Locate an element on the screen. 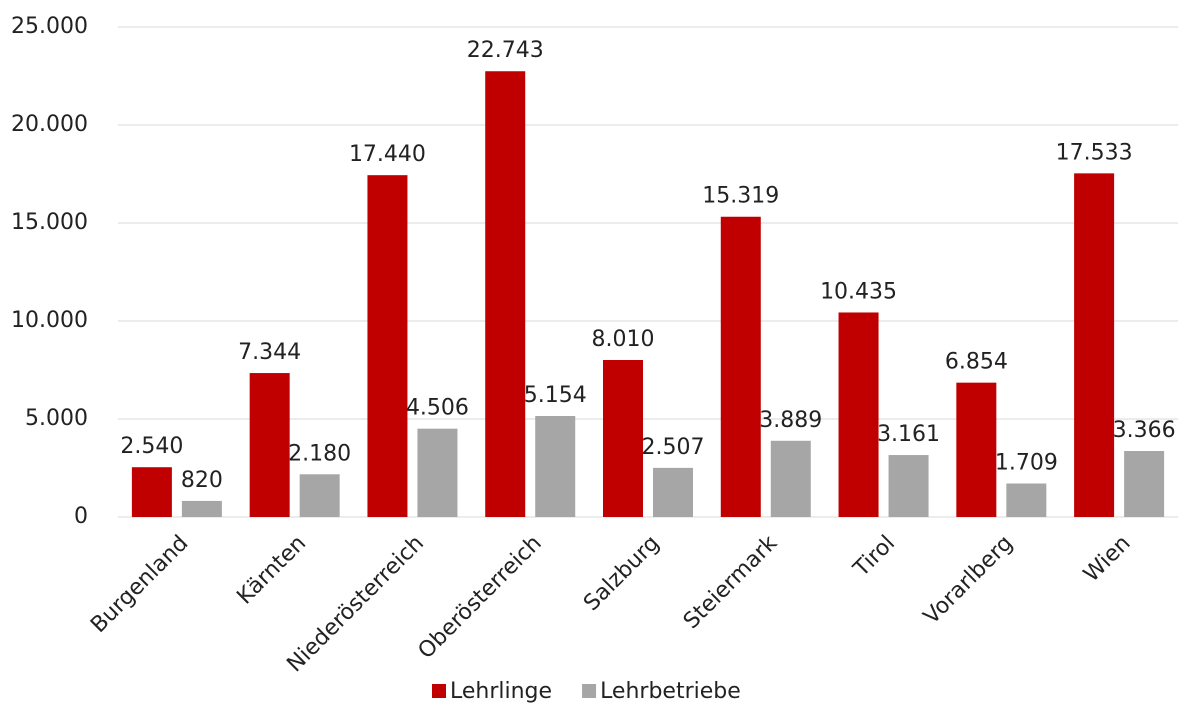 The image size is (1183, 704). value-label: 2.540 is located at coordinates (151, 446).